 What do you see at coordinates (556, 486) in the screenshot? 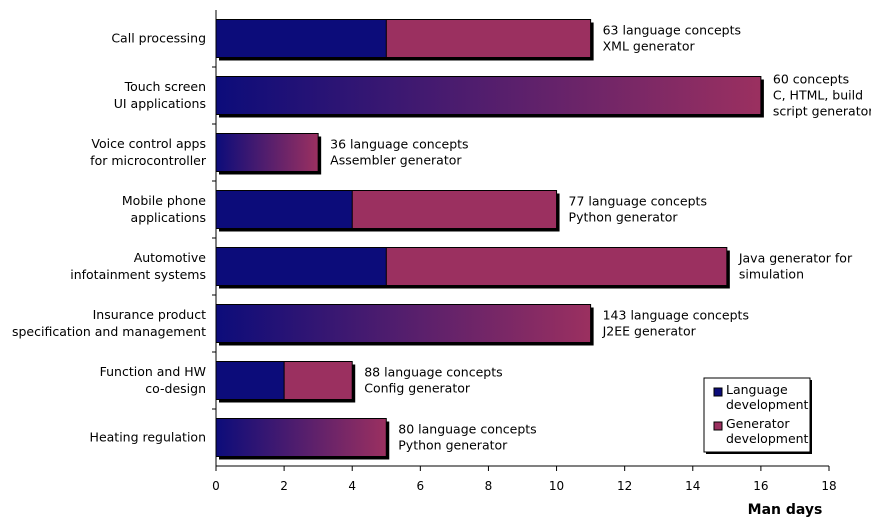
I see `x-tick-label: 10` at bounding box center [556, 486].